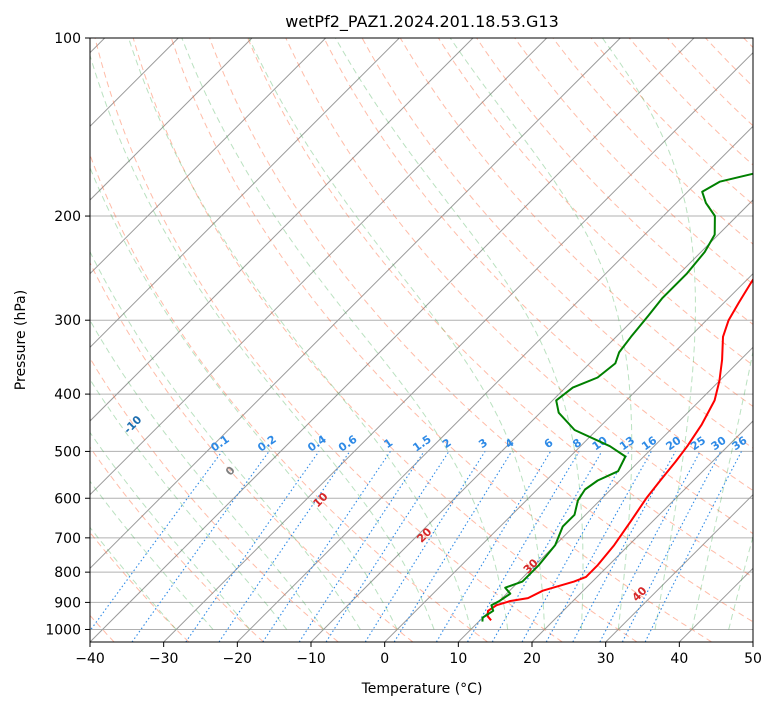 The image size is (775, 708). Describe the element at coordinates (90, 659) in the screenshot. I see `x-tick-label: −40` at that location.